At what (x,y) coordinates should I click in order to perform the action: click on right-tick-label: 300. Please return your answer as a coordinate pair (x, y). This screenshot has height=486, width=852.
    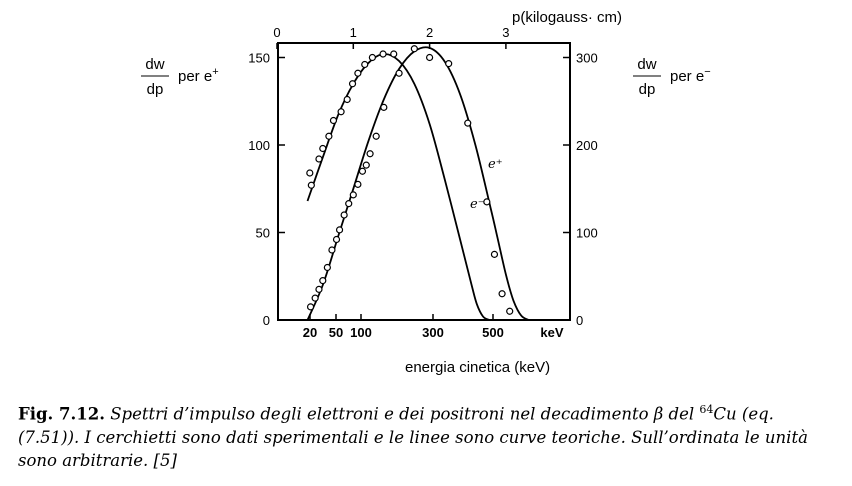
    Looking at the image, I should click on (587, 58).